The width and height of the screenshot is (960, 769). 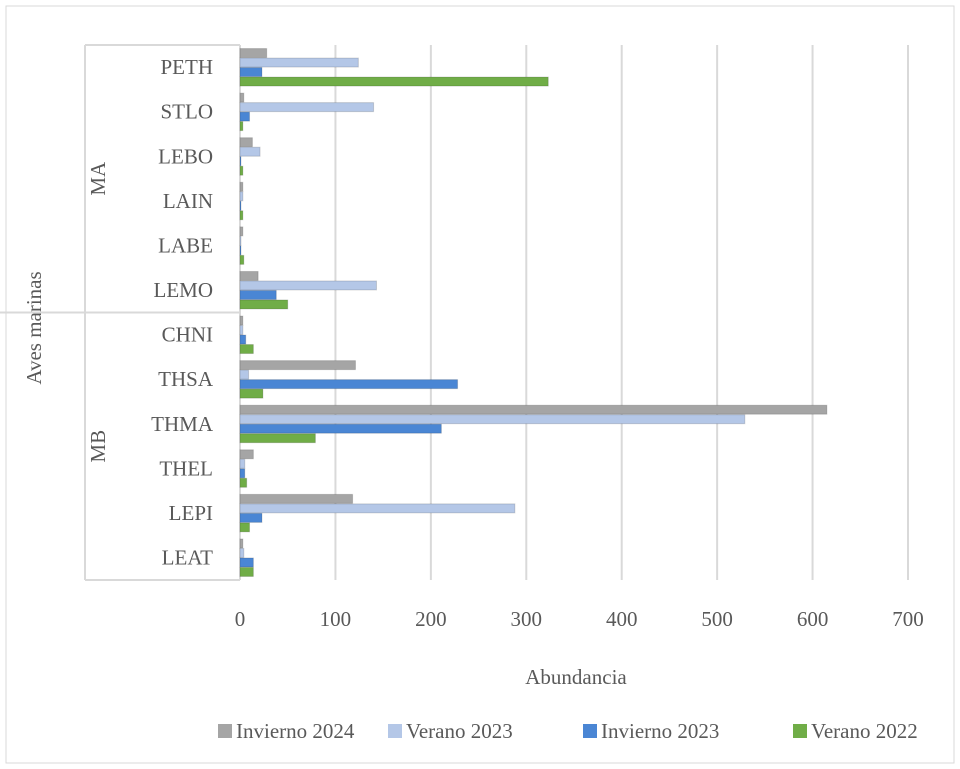 I want to click on y-tick-label: PETH, so click(x=187, y=67).